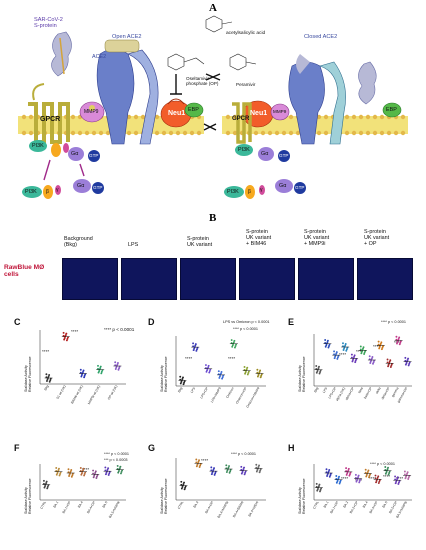 The width and height of the screenshot is (426, 550). Describe the element at coordinates (119, 329) in the screenshot. I see `annotation-c-3: **** p < 0.0001` at that location.